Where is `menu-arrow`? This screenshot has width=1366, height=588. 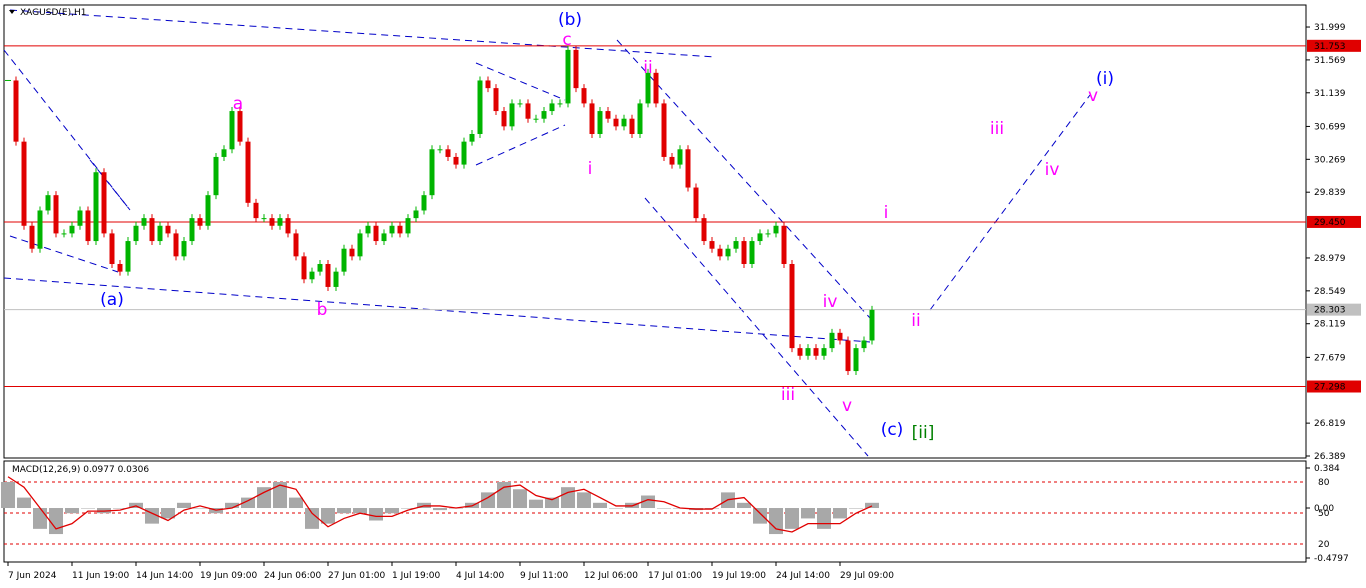
menu-arrow is located at coordinates (12, 12).